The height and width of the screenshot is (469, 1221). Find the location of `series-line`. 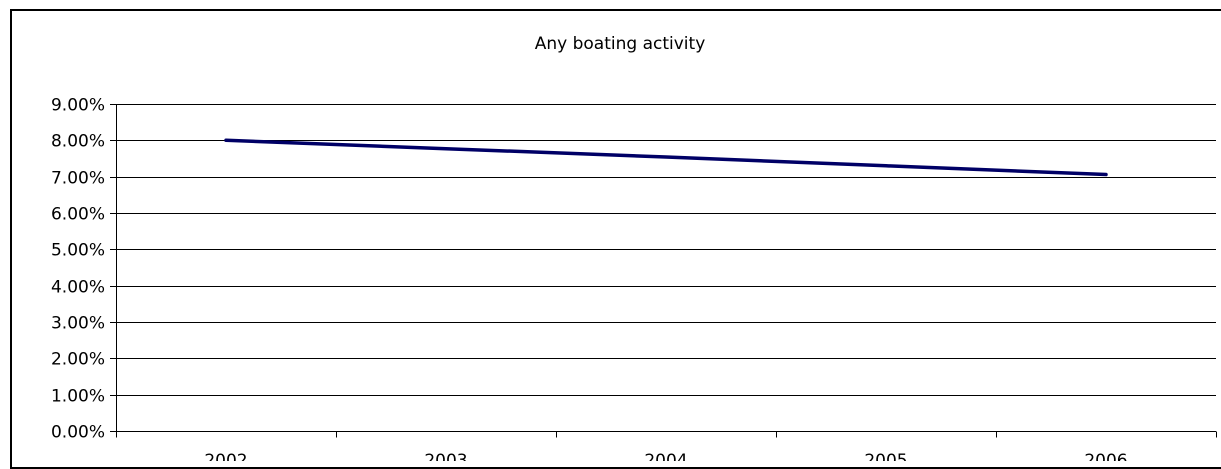

series-line is located at coordinates (666, 157).